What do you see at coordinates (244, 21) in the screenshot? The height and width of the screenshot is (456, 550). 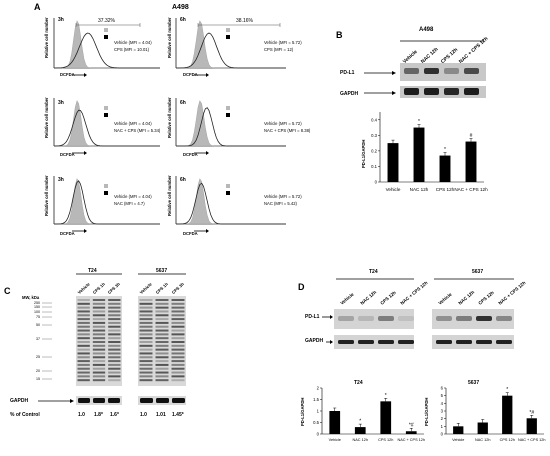 I see `pct-6h: 38.16%` at bounding box center [244, 21].